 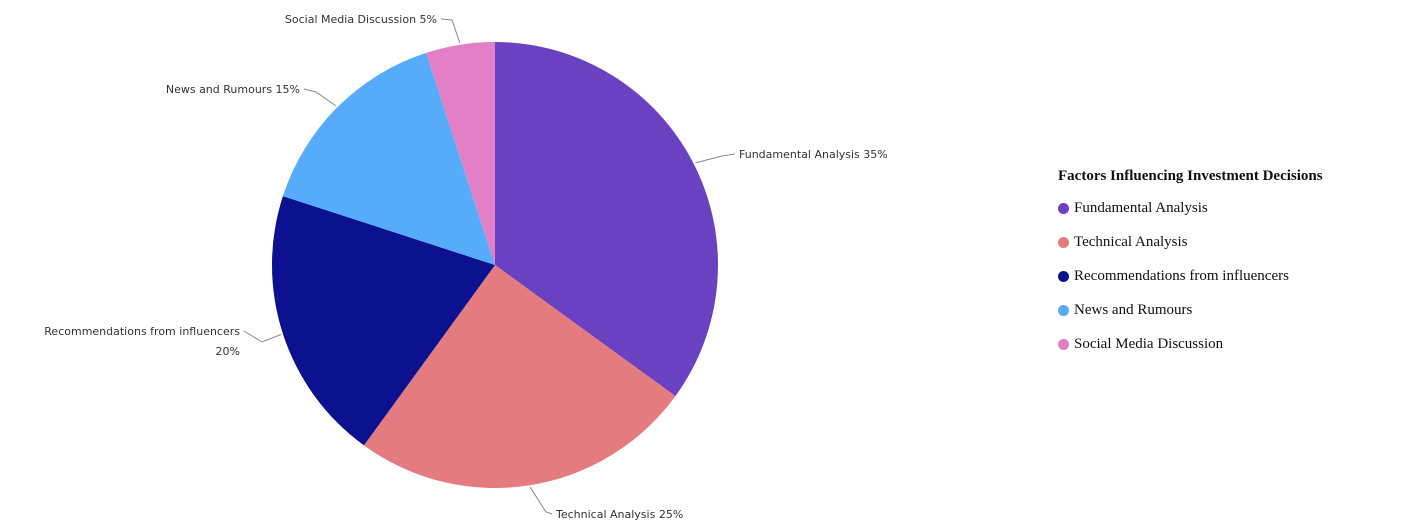 What do you see at coordinates (142, 331) in the screenshot?
I see `slice-label: Recommendations from influencers` at bounding box center [142, 331].